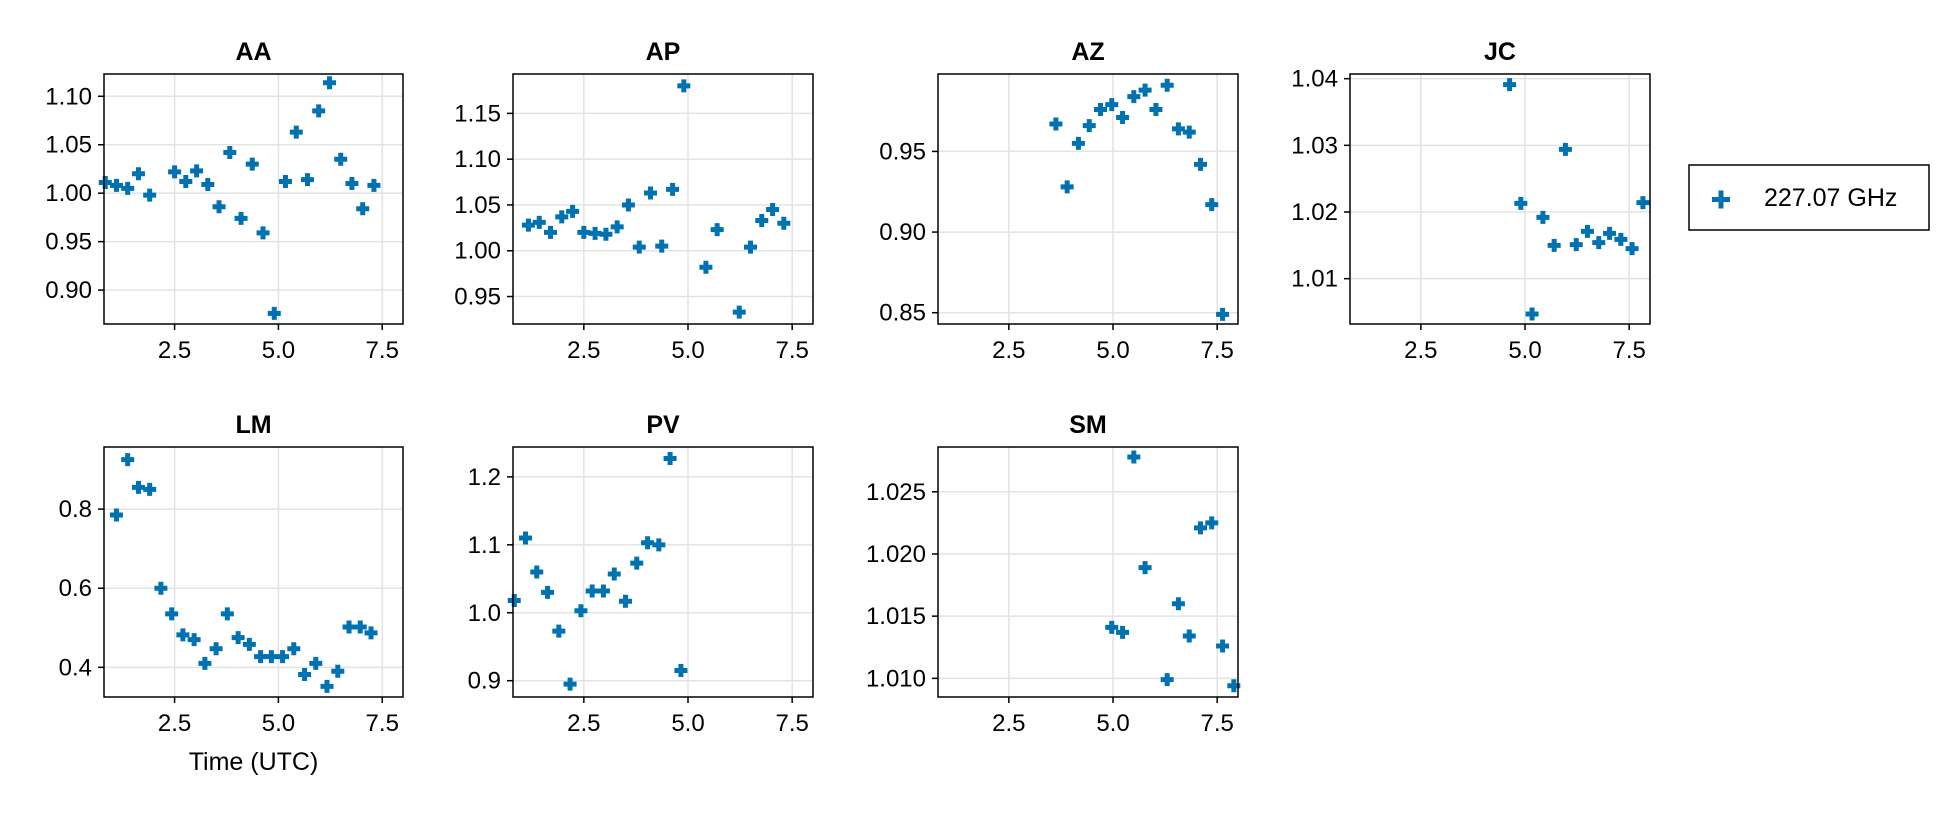 The image size is (1952, 814). Describe the element at coordinates (484, 613) in the screenshot. I see `y-tick-label: 1.0` at that location.